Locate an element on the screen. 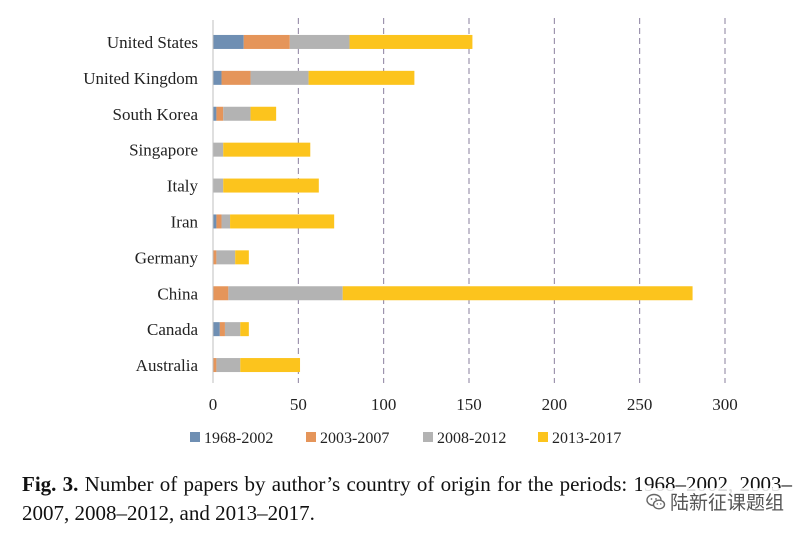  bar-italy-2008-2012 is located at coordinates (218, 185).